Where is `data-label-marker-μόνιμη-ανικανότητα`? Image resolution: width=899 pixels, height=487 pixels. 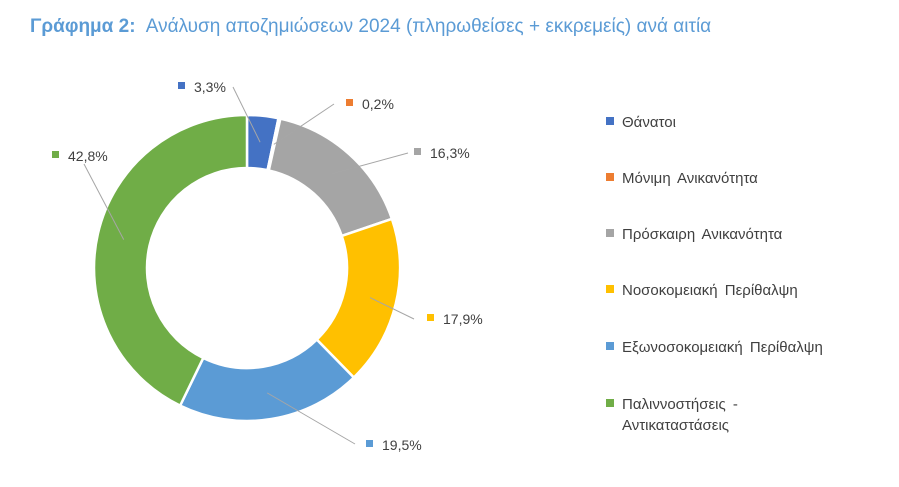
data-label-marker-μόνιμη-ανικανότητα is located at coordinates (349, 102).